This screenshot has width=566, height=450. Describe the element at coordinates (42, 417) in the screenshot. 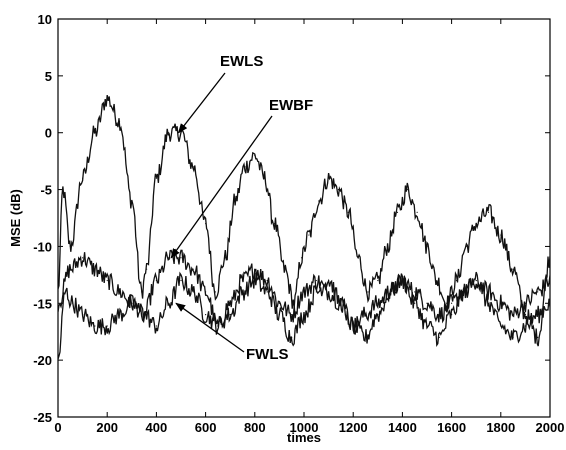

I see `y-tick-label: -25` at that location.